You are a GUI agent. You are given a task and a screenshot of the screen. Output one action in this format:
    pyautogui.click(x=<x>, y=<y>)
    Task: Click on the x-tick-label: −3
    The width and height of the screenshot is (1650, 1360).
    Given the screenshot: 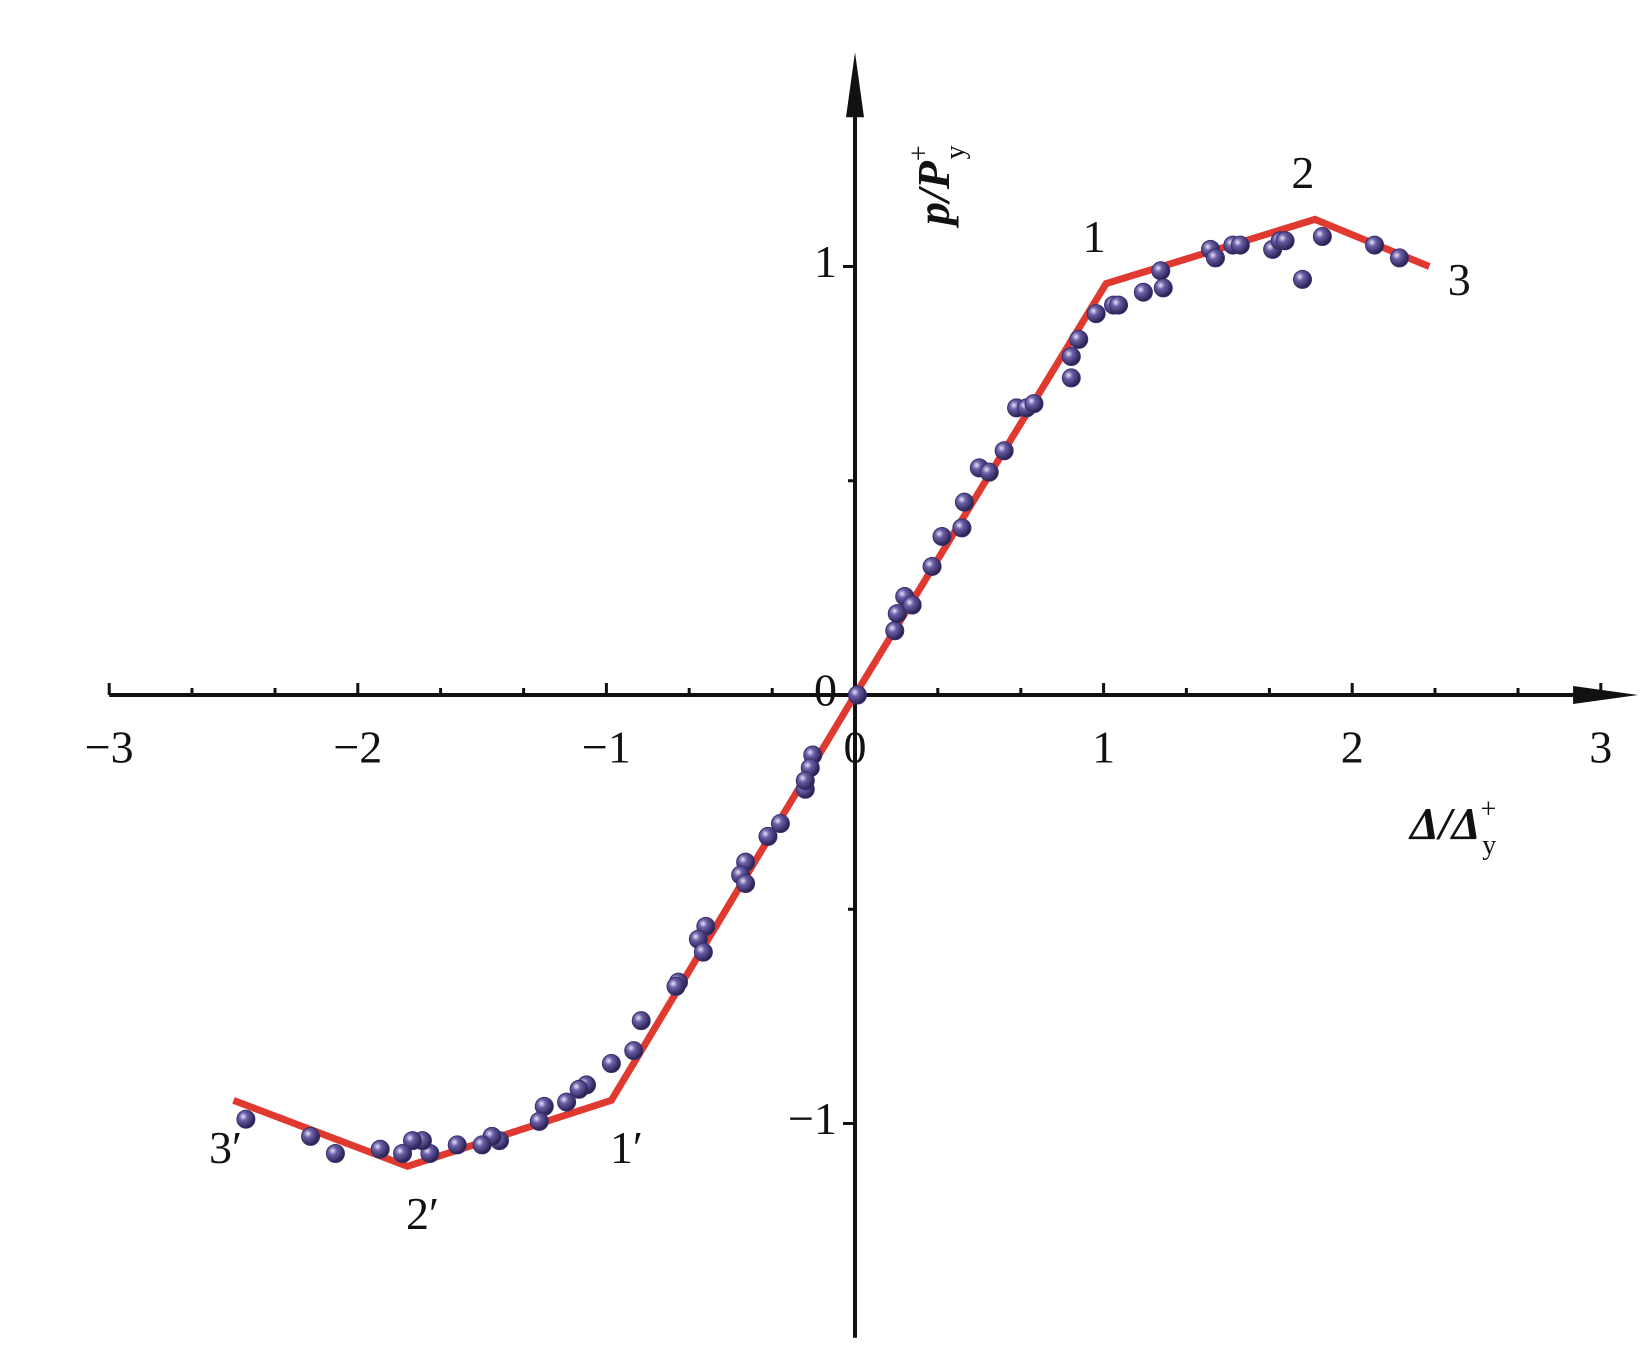 What is the action you would take?
    pyautogui.click(x=109, y=747)
    